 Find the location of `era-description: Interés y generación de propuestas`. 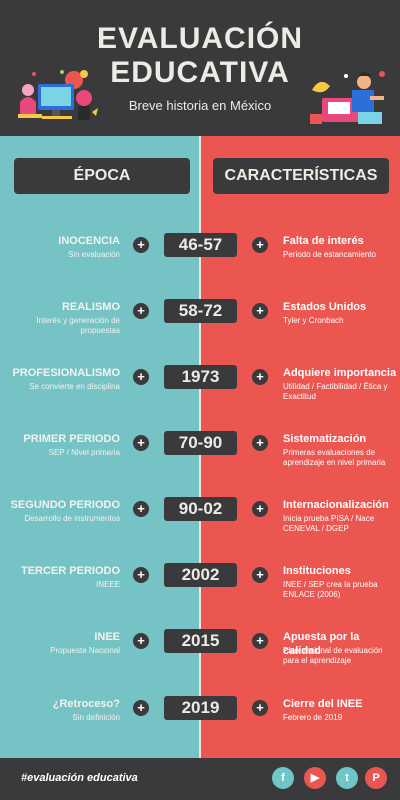

era-description: Interés y generación de propuestas is located at coordinates (78, 325).